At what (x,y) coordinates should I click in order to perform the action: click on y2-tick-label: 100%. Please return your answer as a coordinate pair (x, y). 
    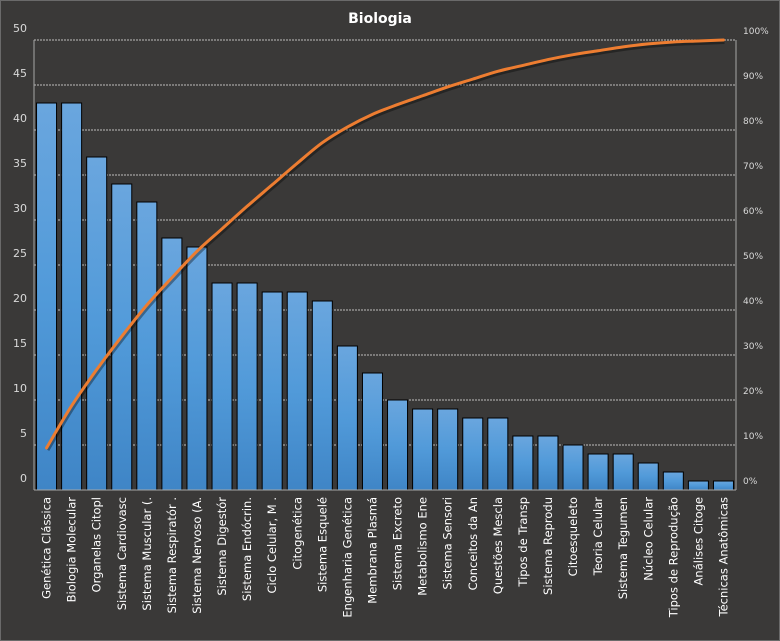
    Looking at the image, I should click on (756, 32).